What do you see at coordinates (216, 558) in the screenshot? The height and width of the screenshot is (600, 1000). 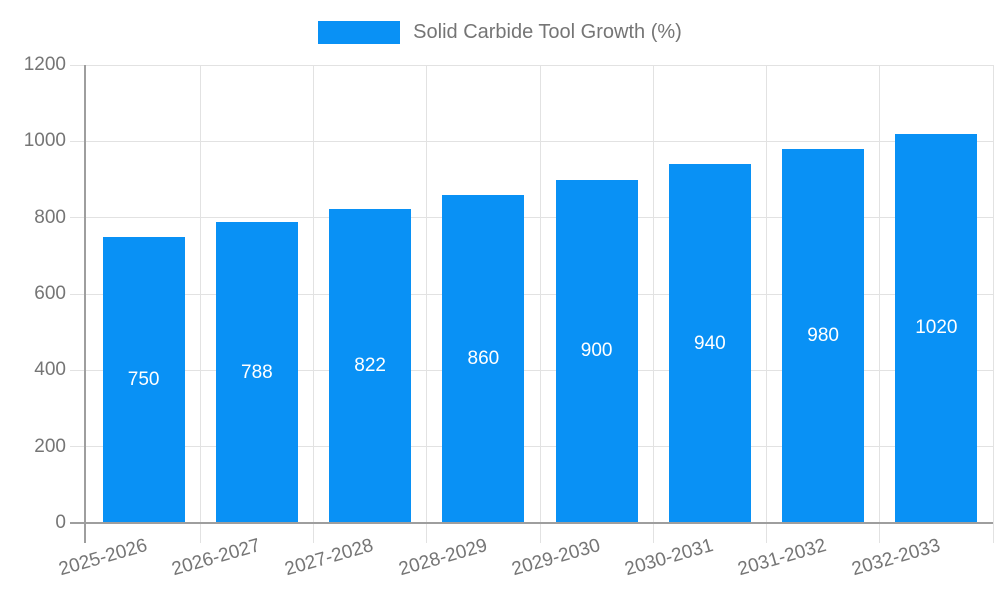 I see `x-axis-tick-label: 2026-2027` at bounding box center [216, 558].